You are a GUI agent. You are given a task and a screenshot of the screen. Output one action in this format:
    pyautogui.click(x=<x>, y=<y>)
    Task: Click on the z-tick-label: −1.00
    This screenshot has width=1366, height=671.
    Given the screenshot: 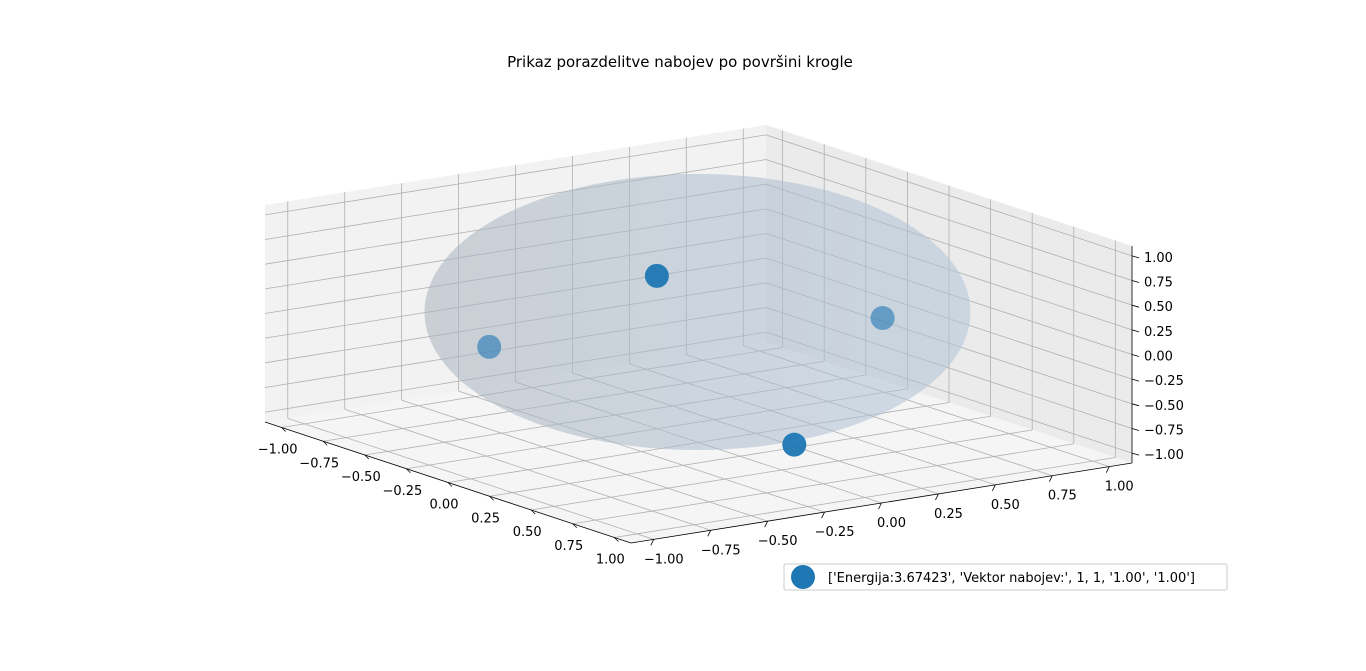 What is the action you would take?
    pyautogui.click(x=1164, y=455)
    